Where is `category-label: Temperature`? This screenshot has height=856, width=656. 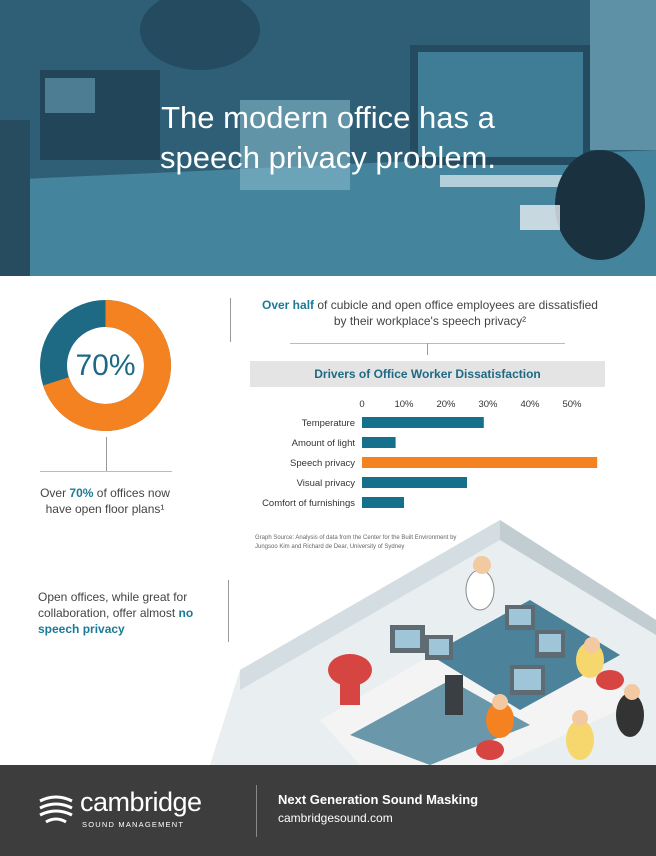
category-label: Temperature is located at coordinates (328, 423).